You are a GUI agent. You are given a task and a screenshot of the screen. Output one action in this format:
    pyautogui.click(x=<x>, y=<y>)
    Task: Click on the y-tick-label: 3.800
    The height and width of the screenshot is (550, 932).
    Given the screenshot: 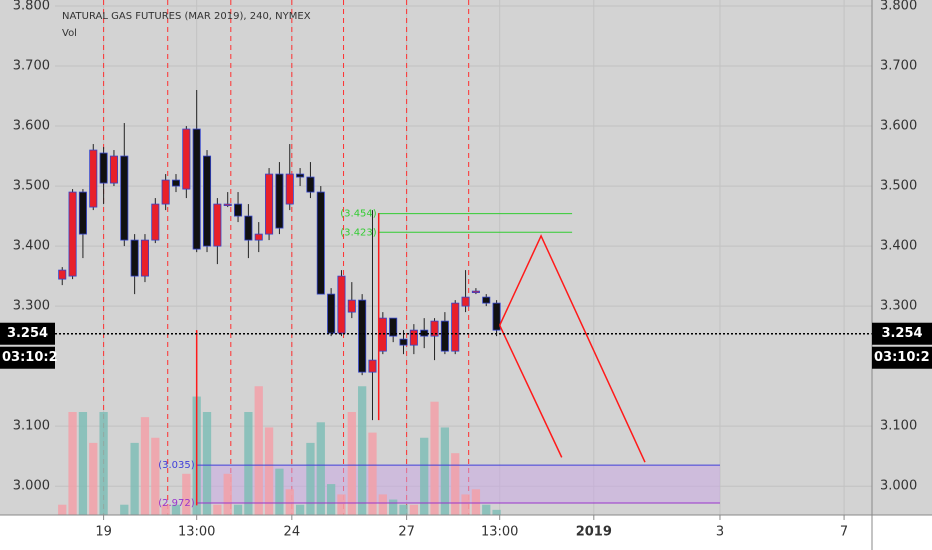 What is the action you would take?
    pyautogui.click(x=31, y=7)
    